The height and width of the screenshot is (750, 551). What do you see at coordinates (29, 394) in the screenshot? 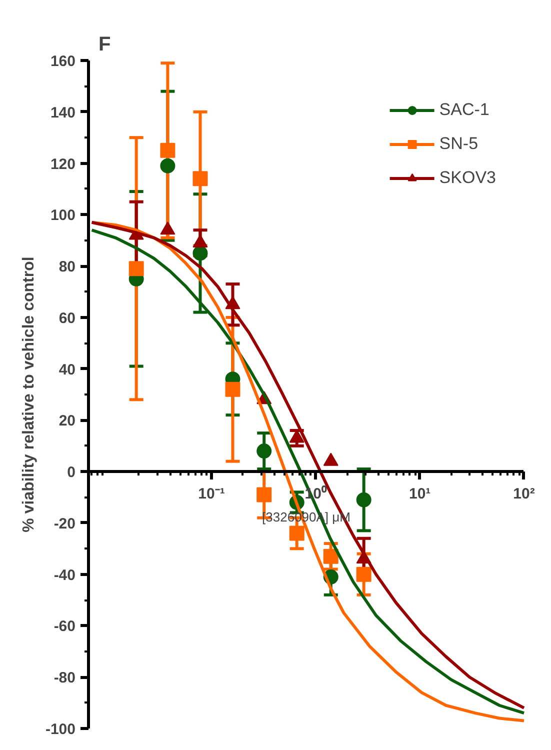
I see `y-axis-title: % viability relative to vehicle control` at bounding box center [29, 394].